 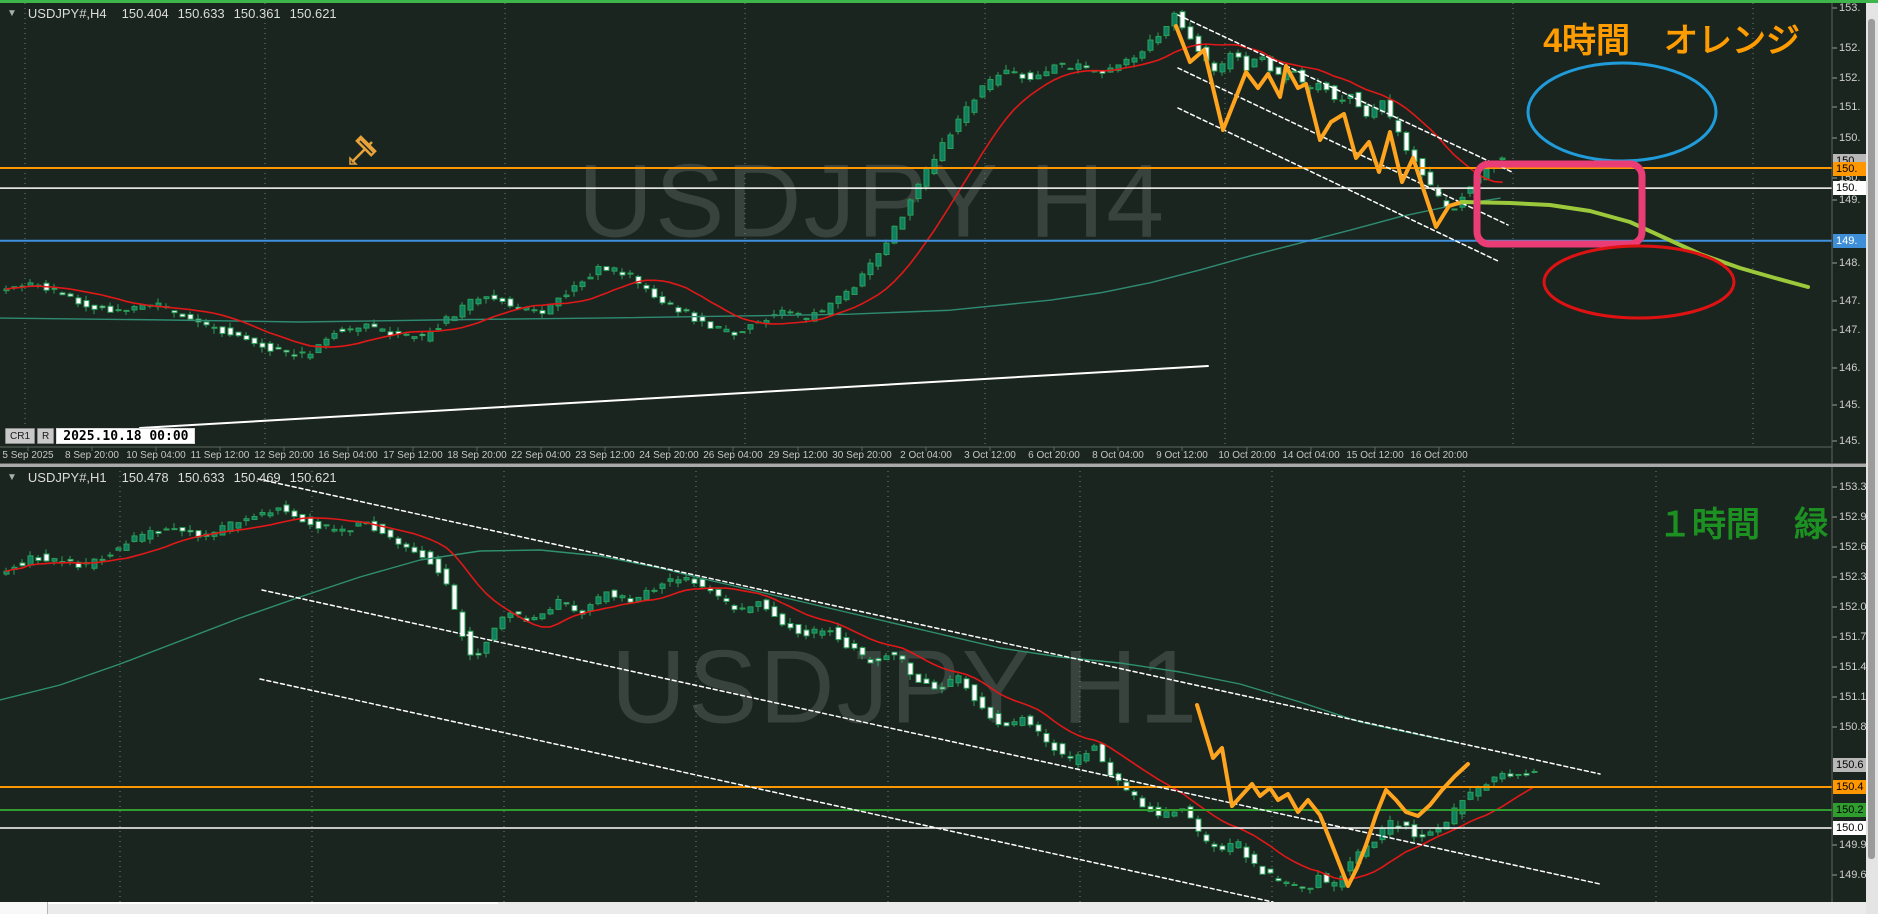 What do you see at coordinates (257, 13) in the screenshot?
I see `ohlc-low: 150.361` at bounding box center [257, 13].